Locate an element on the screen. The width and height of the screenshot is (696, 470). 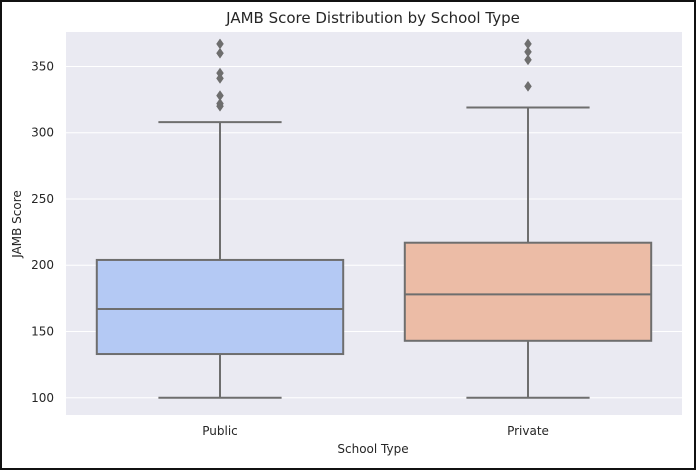
y-tick-label-200: 200 is located at coordinates (42, 265).